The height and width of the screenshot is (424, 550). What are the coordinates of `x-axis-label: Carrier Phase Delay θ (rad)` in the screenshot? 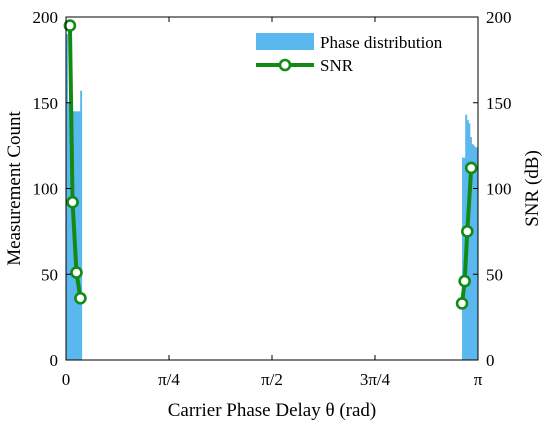 It's located at (272, 410).